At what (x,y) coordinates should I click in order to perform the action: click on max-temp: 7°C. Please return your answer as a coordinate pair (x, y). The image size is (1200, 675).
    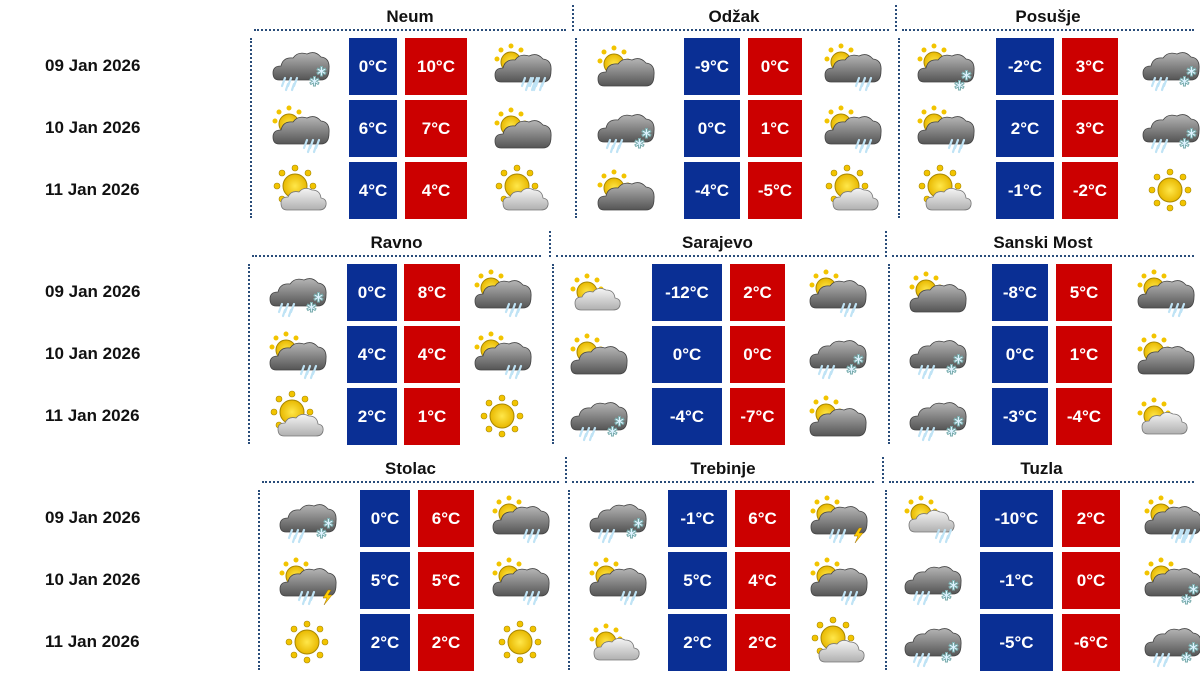
    Looking at the image, I should click on (436, 128).